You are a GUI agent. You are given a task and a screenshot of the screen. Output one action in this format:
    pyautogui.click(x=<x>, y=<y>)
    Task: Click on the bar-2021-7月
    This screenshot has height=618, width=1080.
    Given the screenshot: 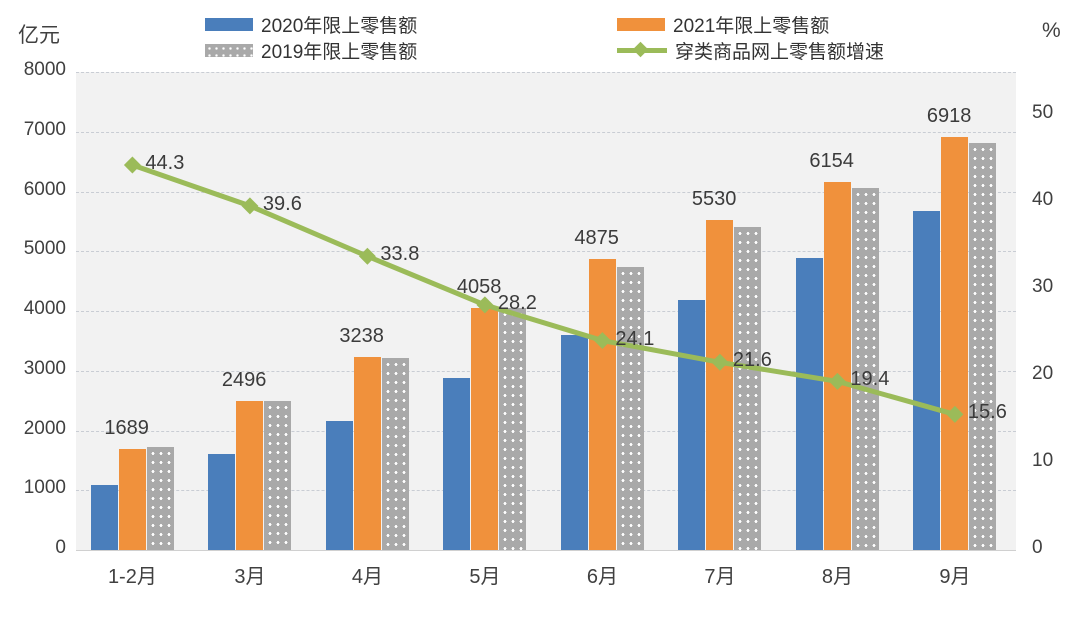 What is the action you would take?
    pyautogui.click(x=720, y=384)
    